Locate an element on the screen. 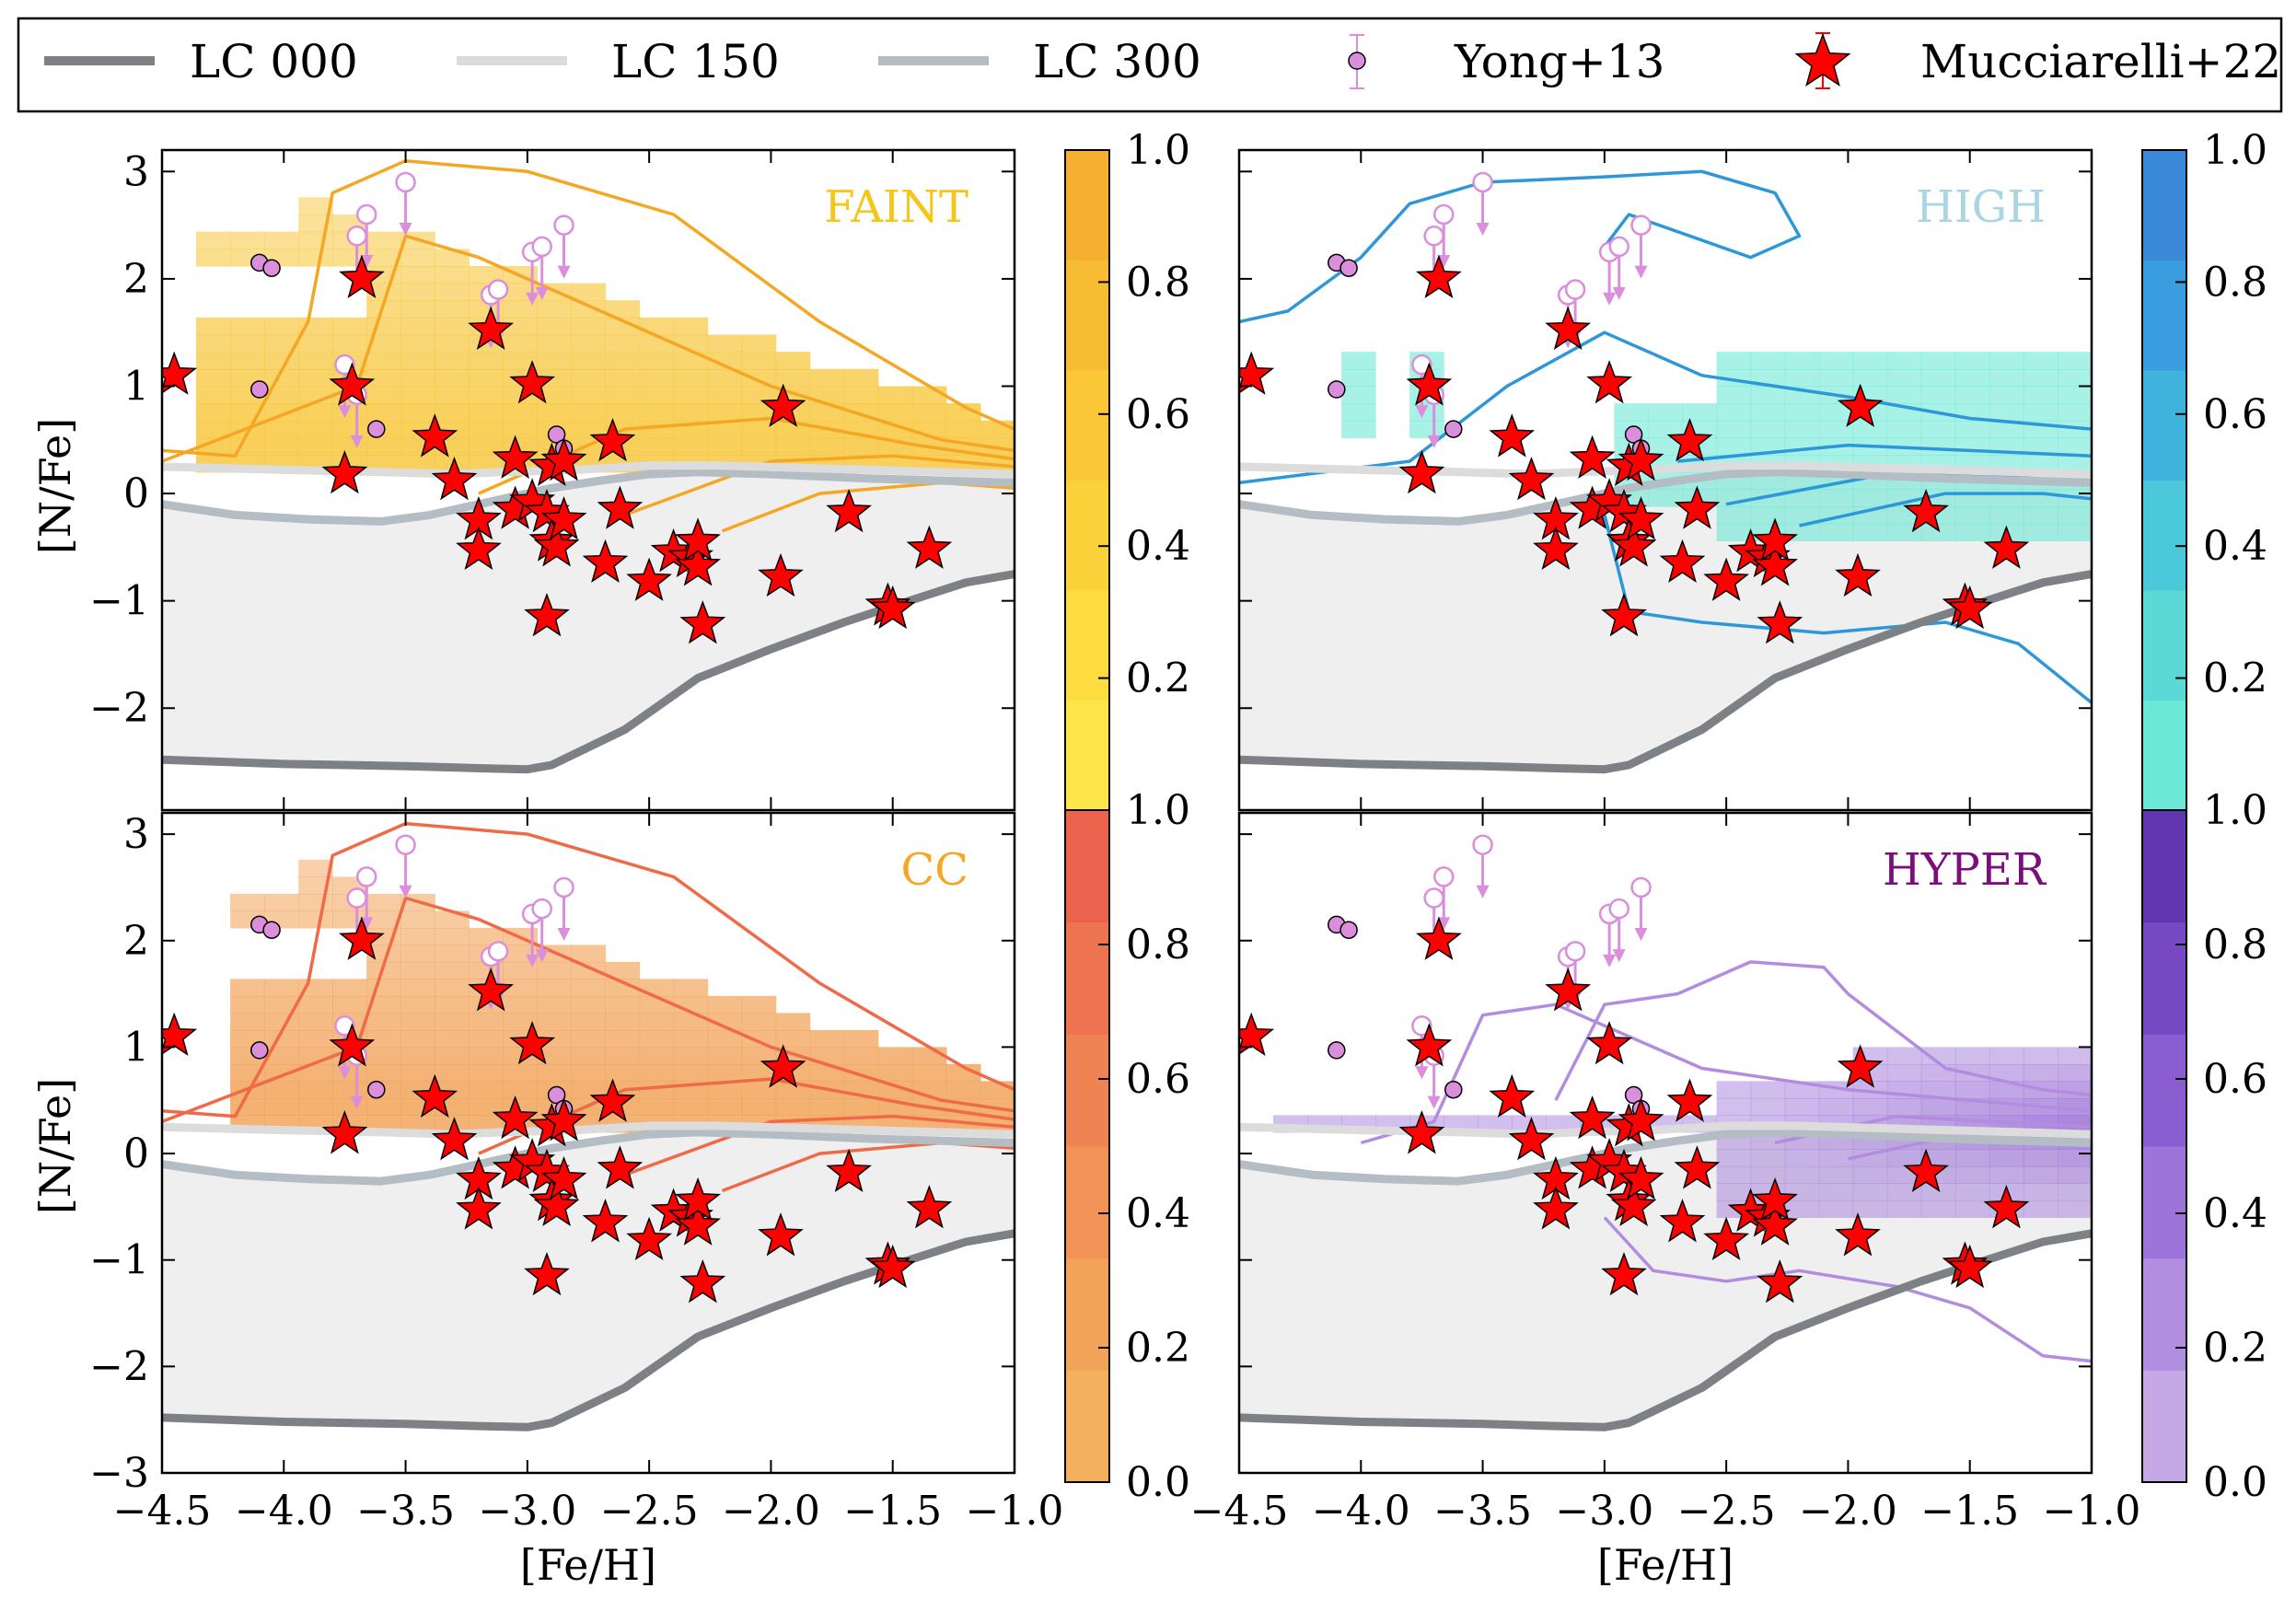 The image size is (2296, 1611). lc-shaded-region is located at coordinates (1666, 1280).